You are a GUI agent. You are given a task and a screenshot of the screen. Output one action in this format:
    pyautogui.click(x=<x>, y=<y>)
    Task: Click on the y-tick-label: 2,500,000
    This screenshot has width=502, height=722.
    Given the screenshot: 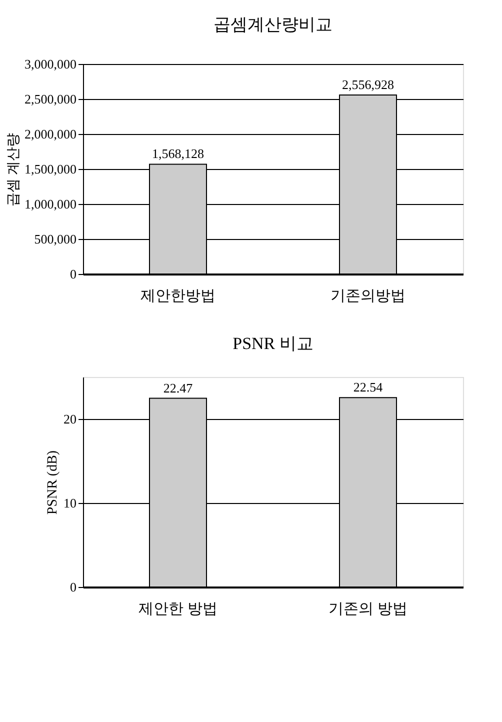 What is the action you would take?
    pyautogui.click(x=50, y=99)
    